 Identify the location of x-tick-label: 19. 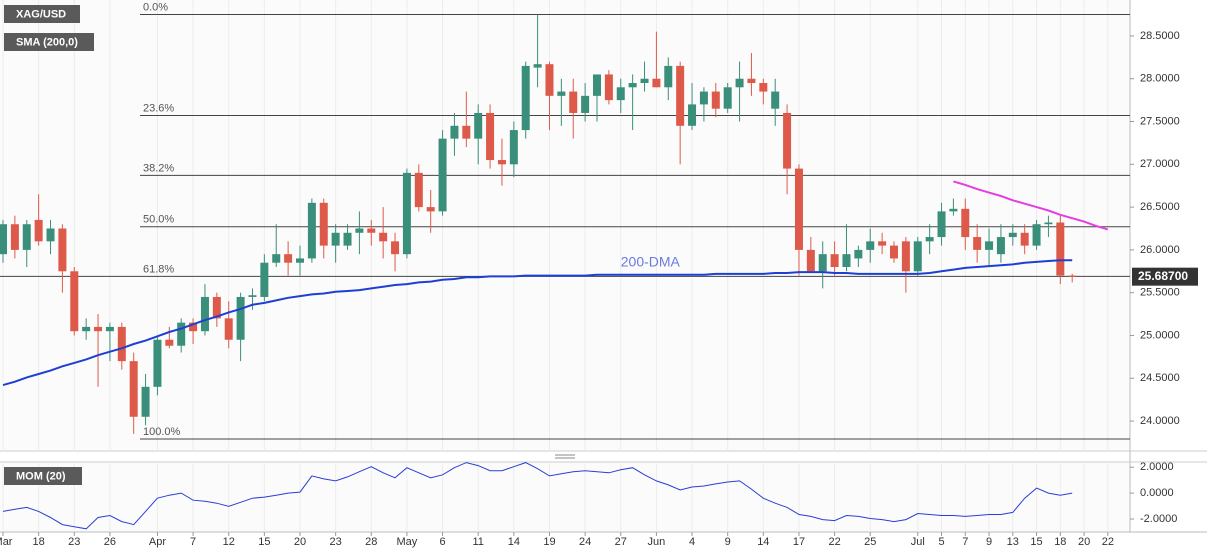
(549, 542).